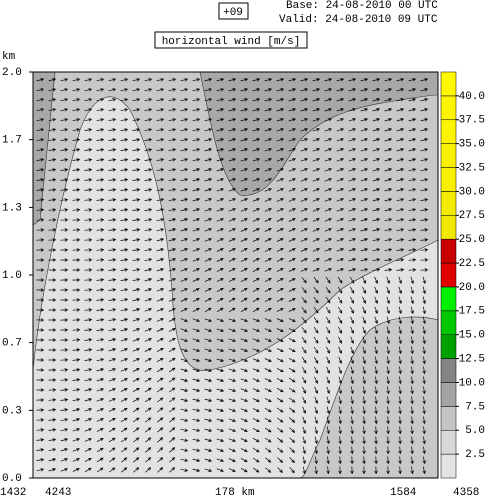 Image resolution: width=487 pixels, height=499 pixels. Describe the element at coordinates (235, 493) in the screenshot. I see `x-label: 178 km` at that location.